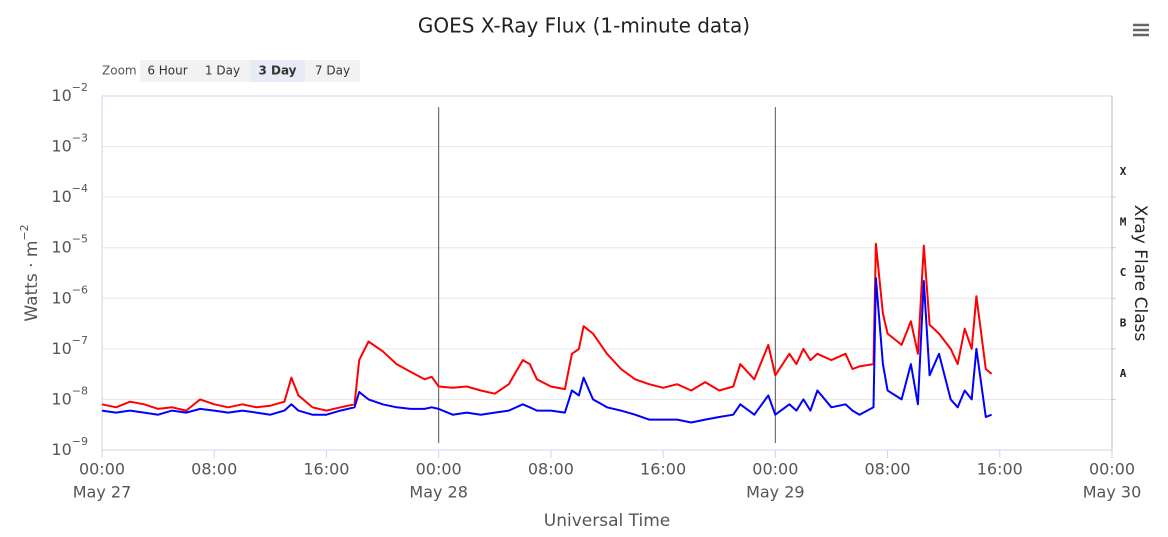  I want to click on x-tick-date: May 28, so click(438, 492).